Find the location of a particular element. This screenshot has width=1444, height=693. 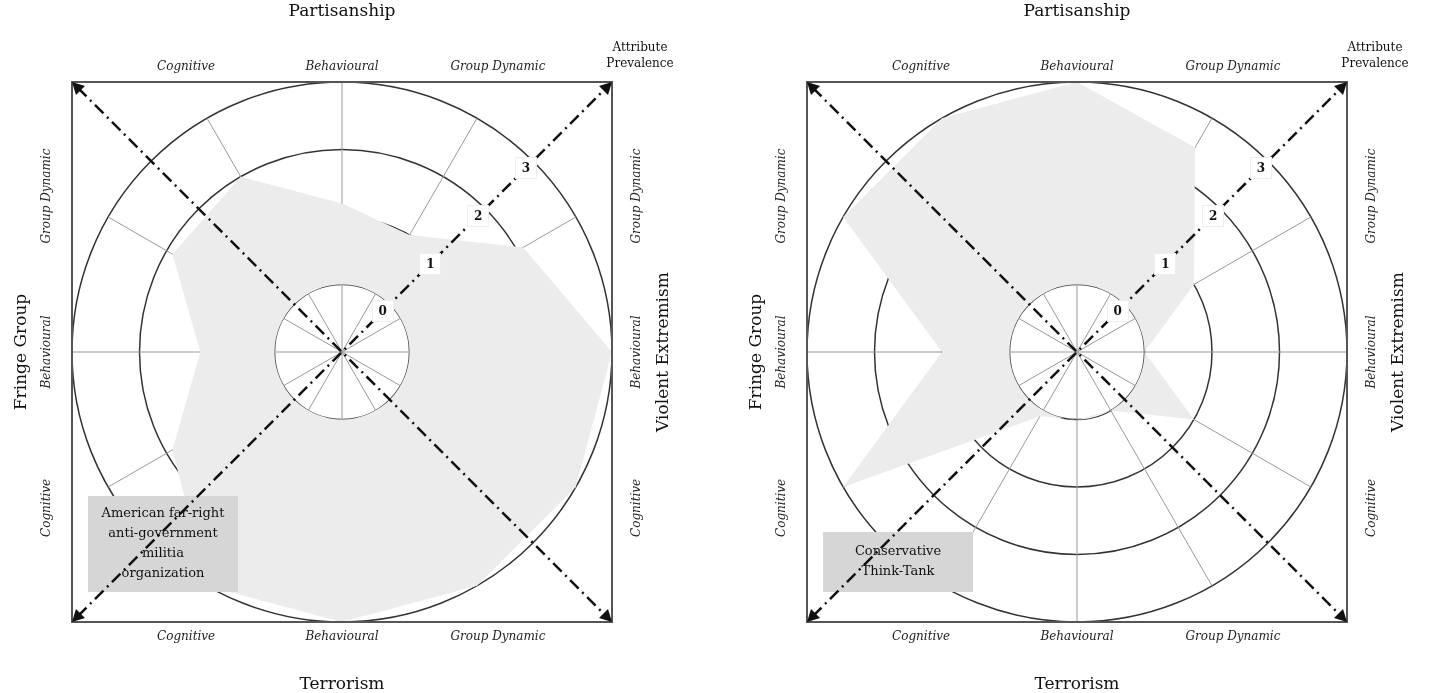

text: Conservative Think-Tank is located at coordinates (898, 561).